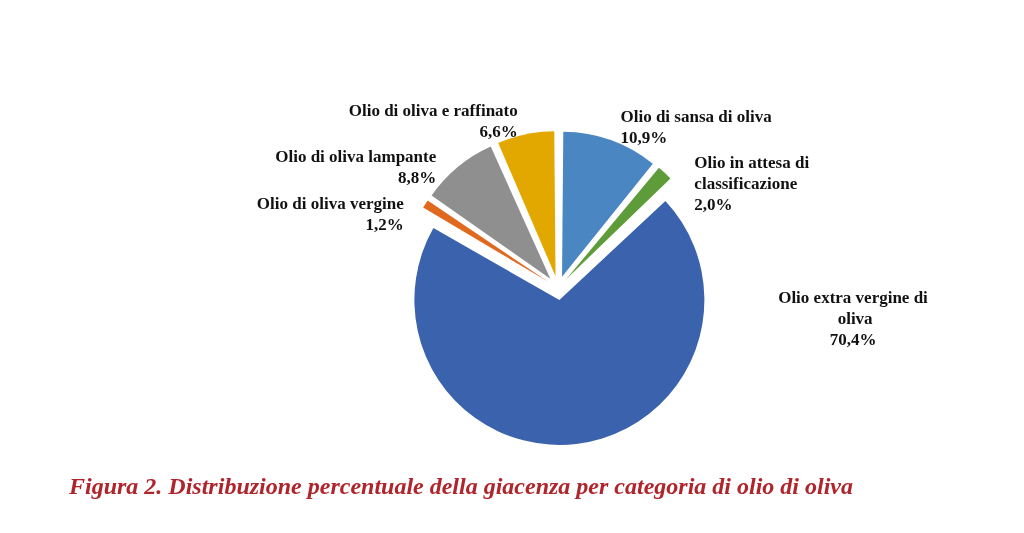 This screenshot has width=1024, height=533. Describe the element at coordinates (330, 203) in the screenshot. I see `slice-label: Olio di oliva vergine` at that location.